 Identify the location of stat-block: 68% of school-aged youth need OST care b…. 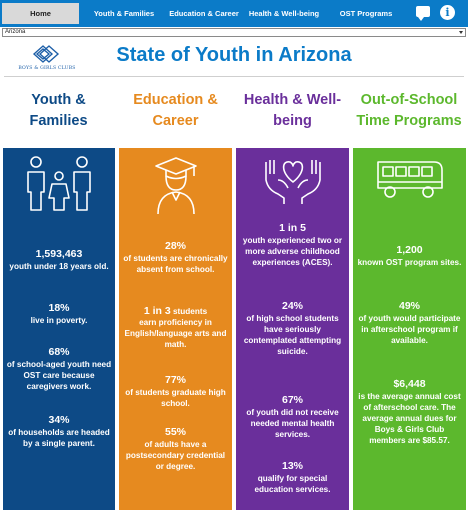
(59, 369).